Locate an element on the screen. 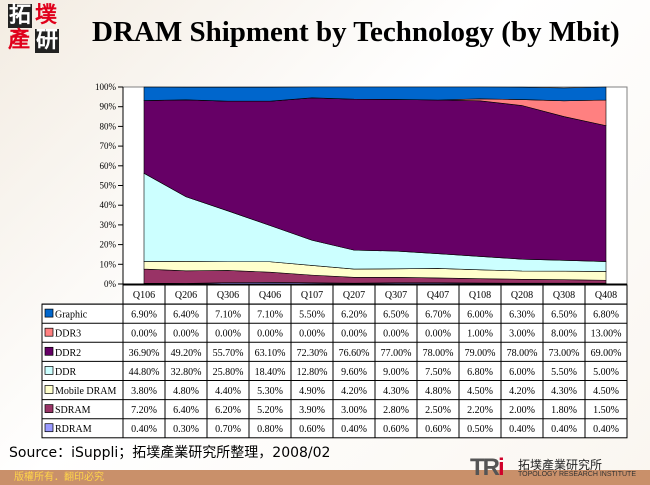 This screenshot has height=485, width=650. data-label: 7.20% is located at coordinates (144, 410).